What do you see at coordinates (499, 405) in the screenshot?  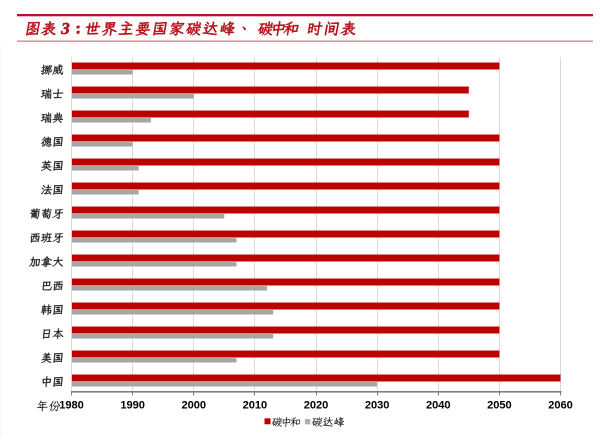 I see `svg-text: 2050` at bounding box center [499, 405].